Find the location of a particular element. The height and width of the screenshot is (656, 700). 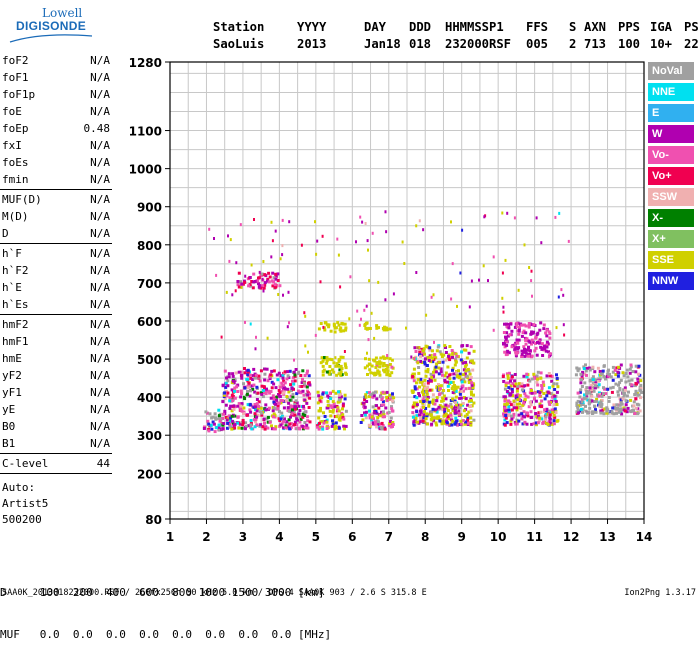

legend-item-nne: NNE is located at coordinates (671, 92).